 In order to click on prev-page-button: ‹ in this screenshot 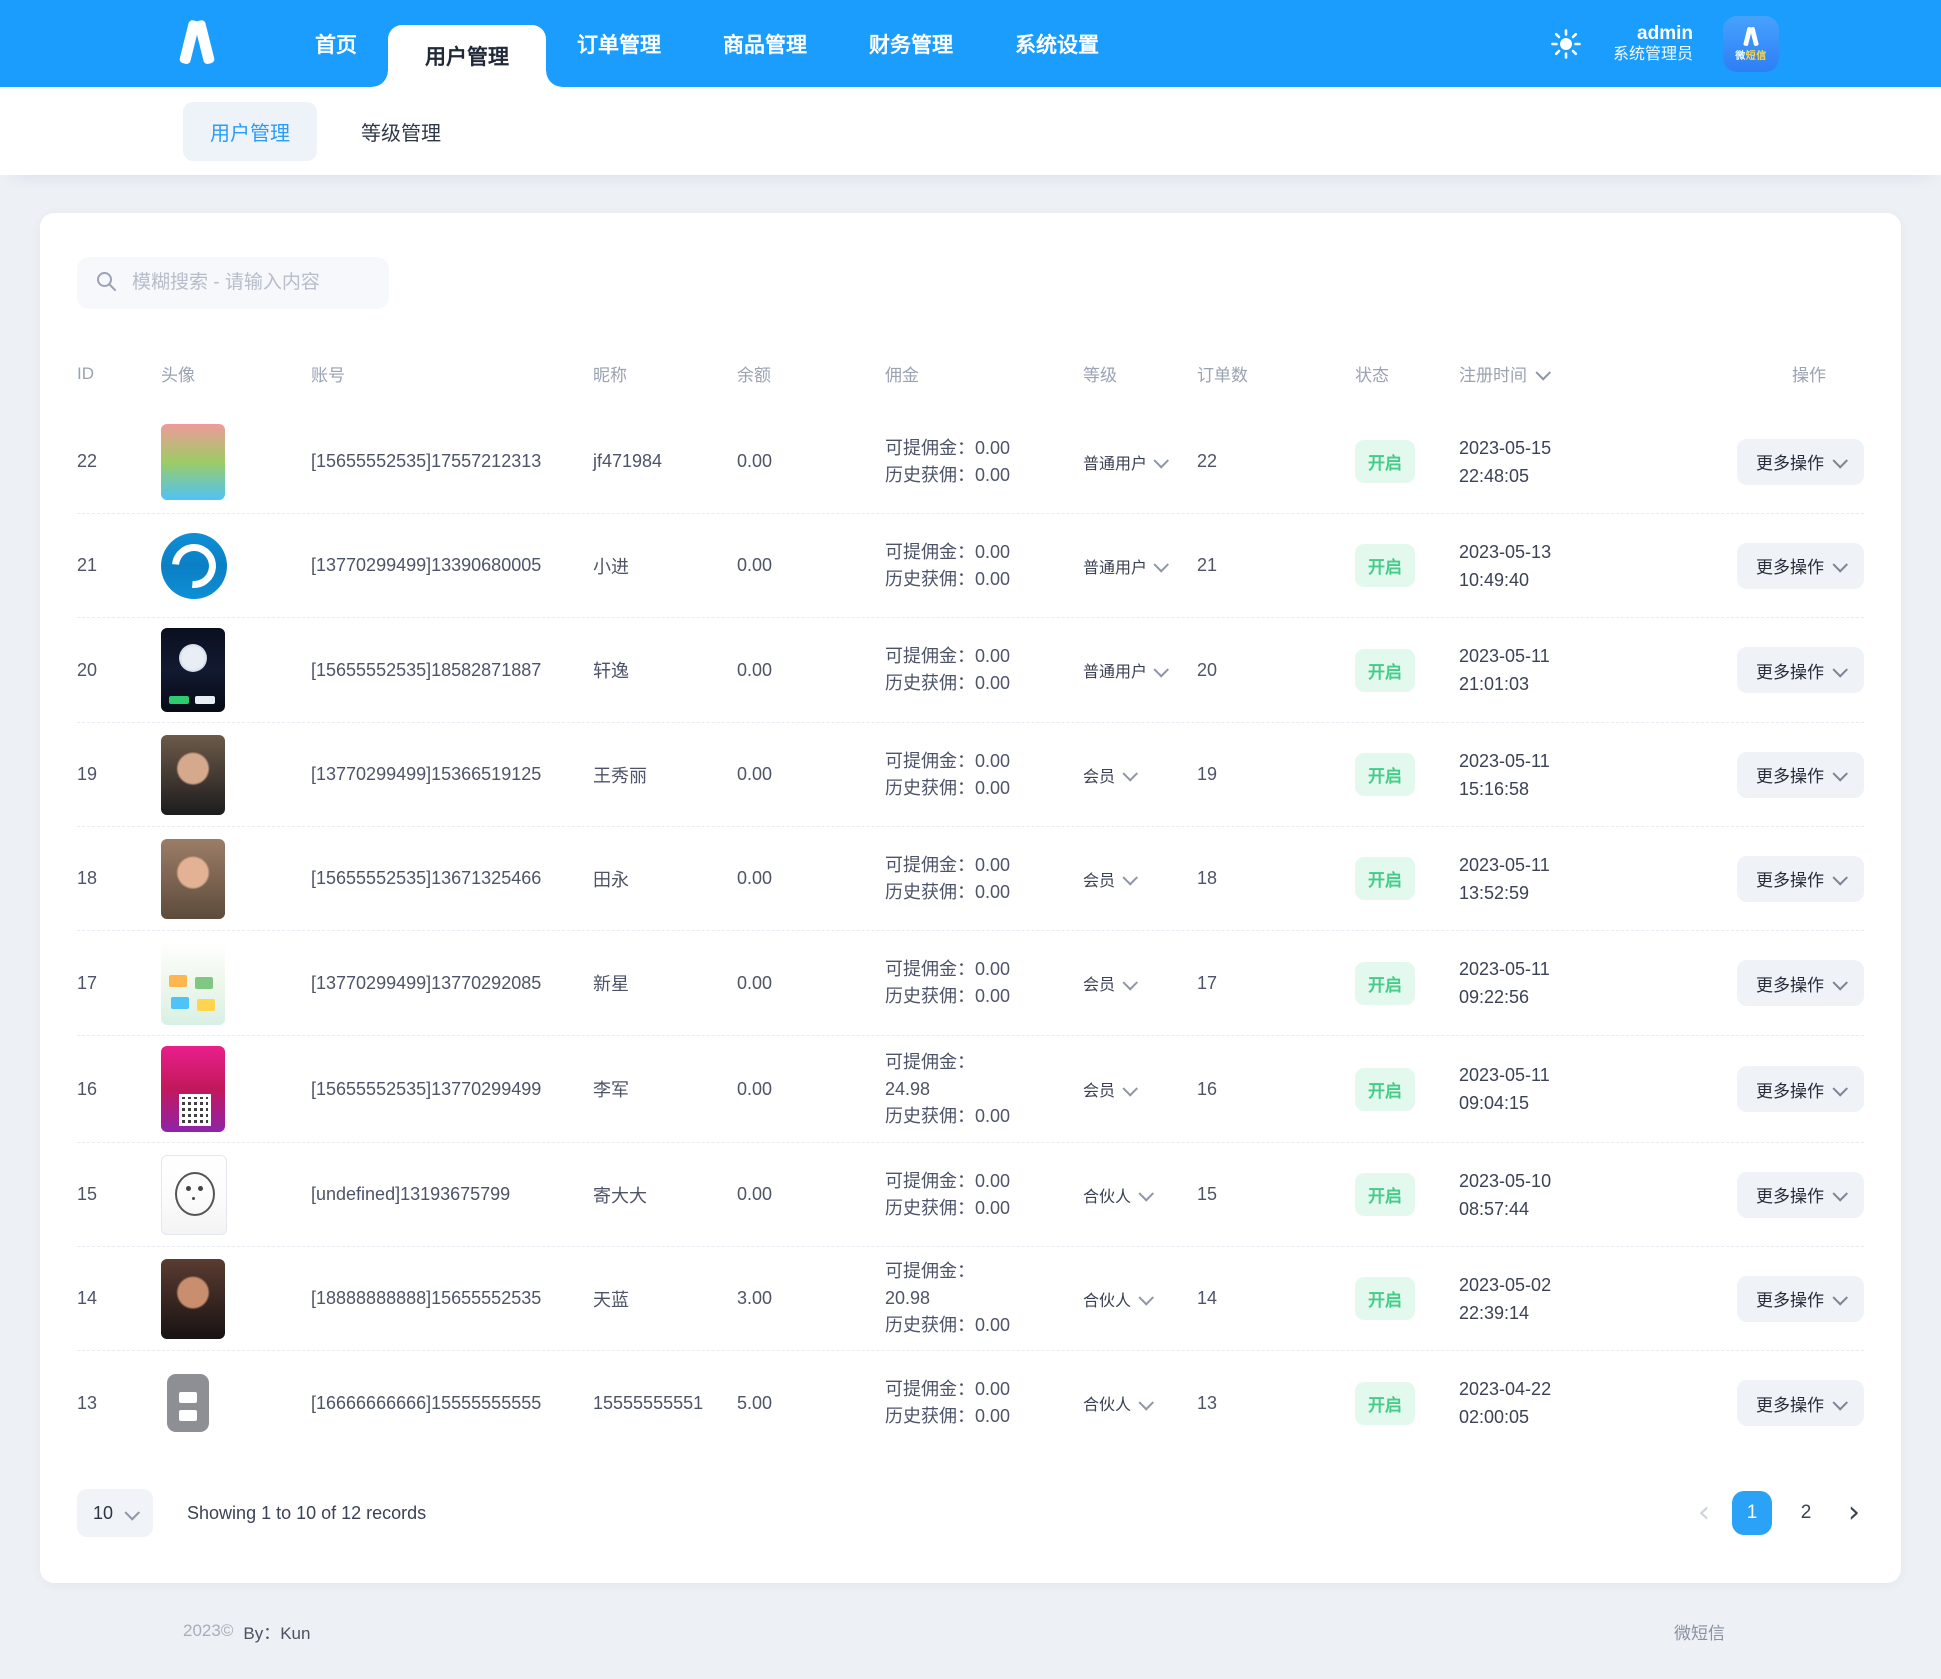, I will do `click(1704, 1512)`.